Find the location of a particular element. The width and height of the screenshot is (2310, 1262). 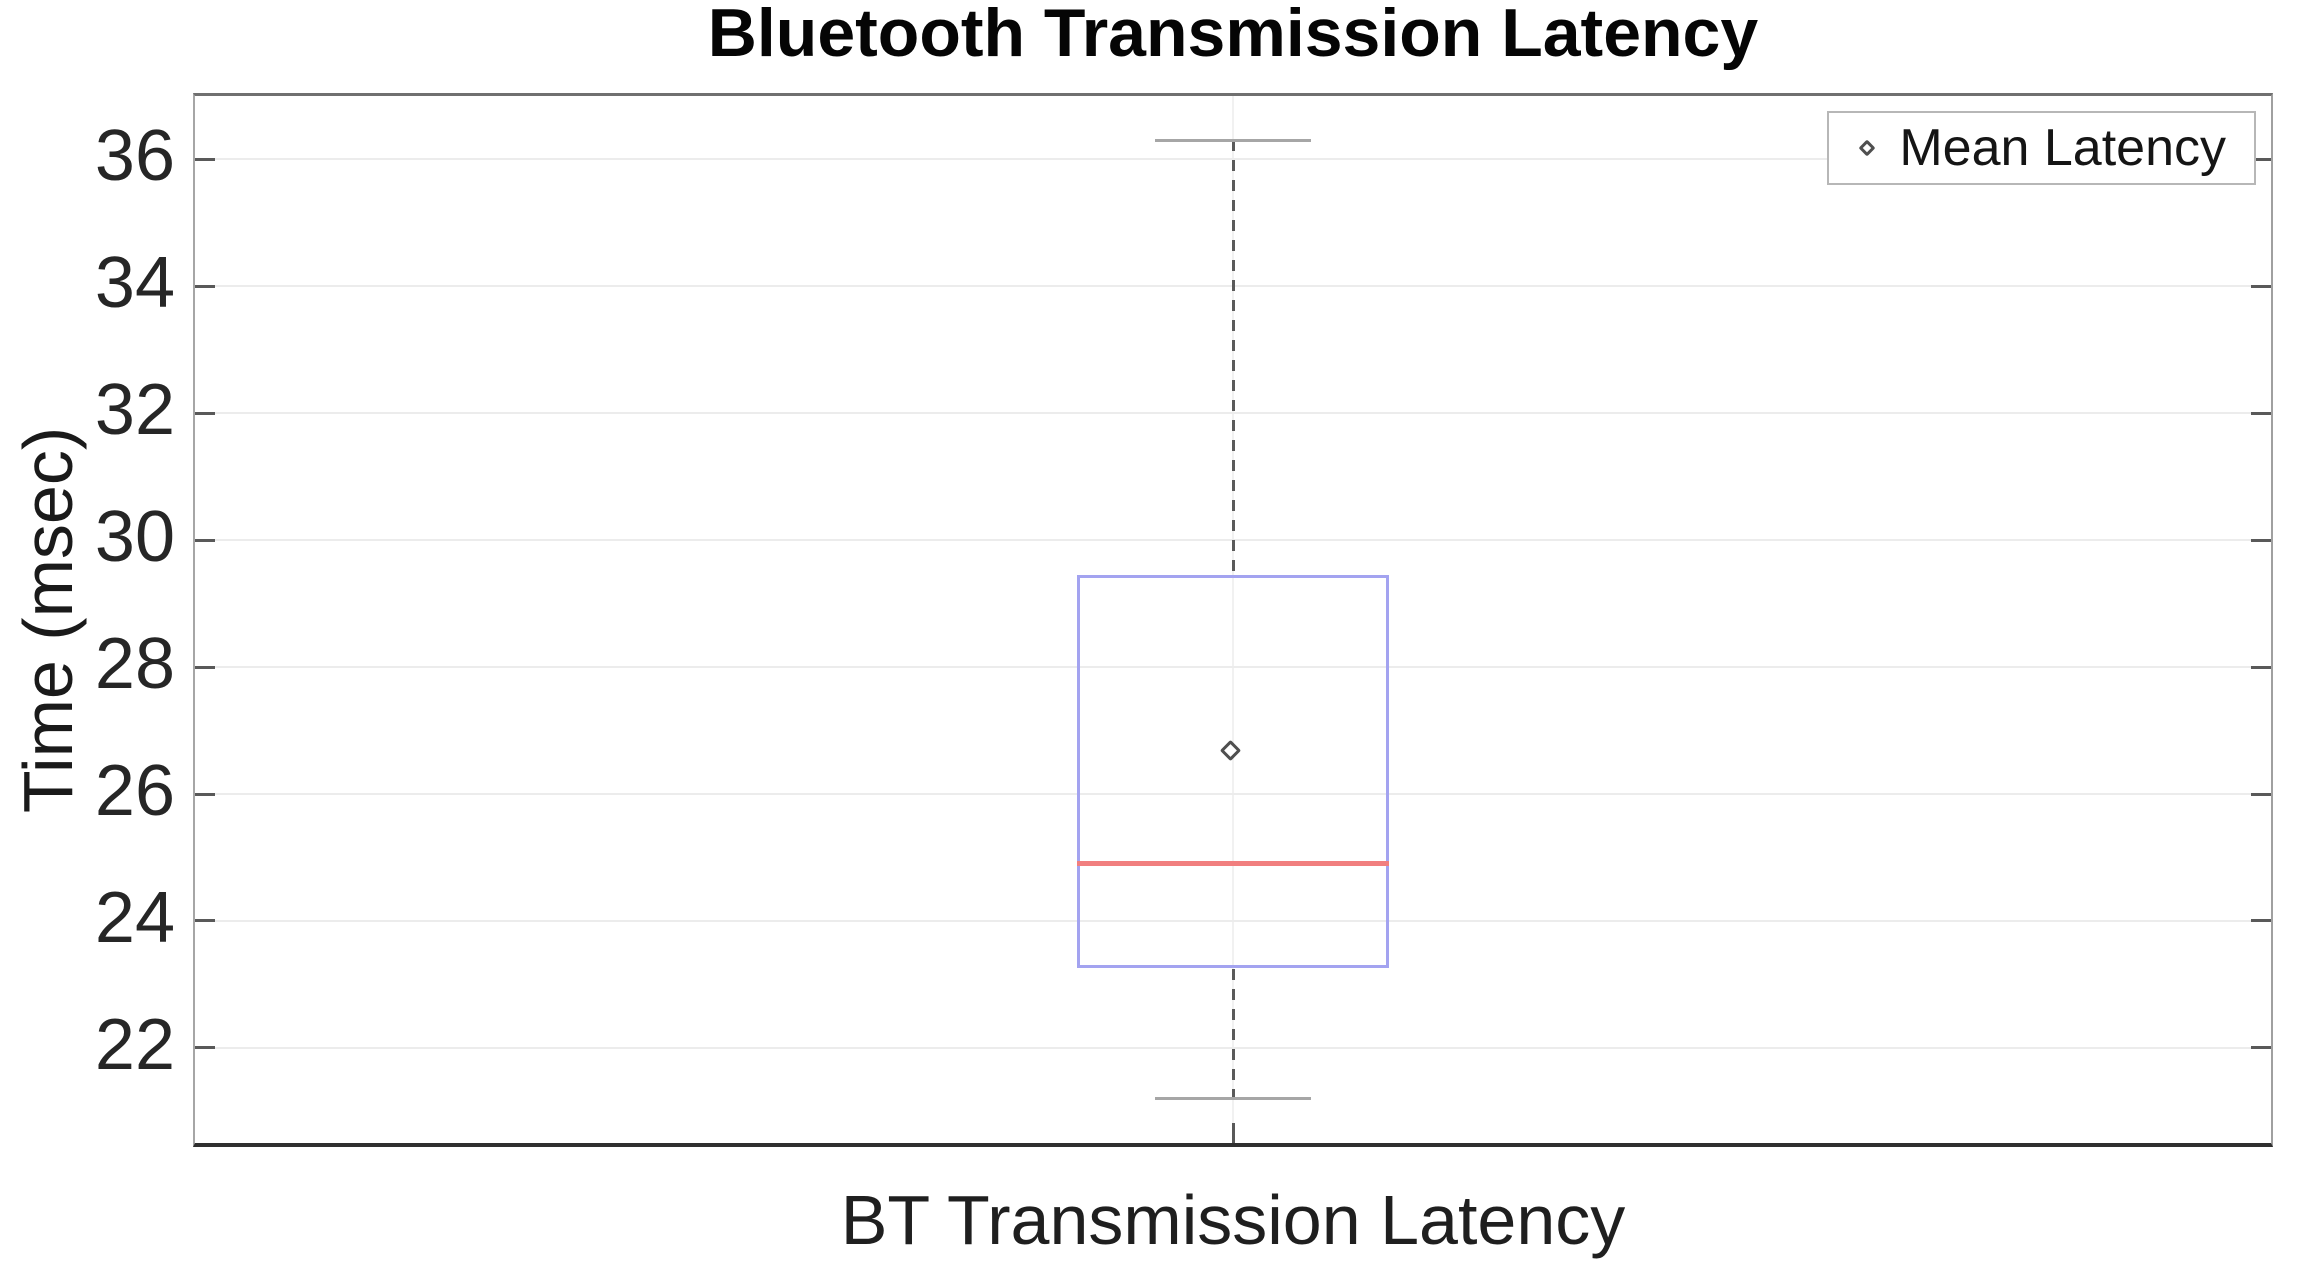

lower-whisker-cap is located at coordinates (1233, 1099).